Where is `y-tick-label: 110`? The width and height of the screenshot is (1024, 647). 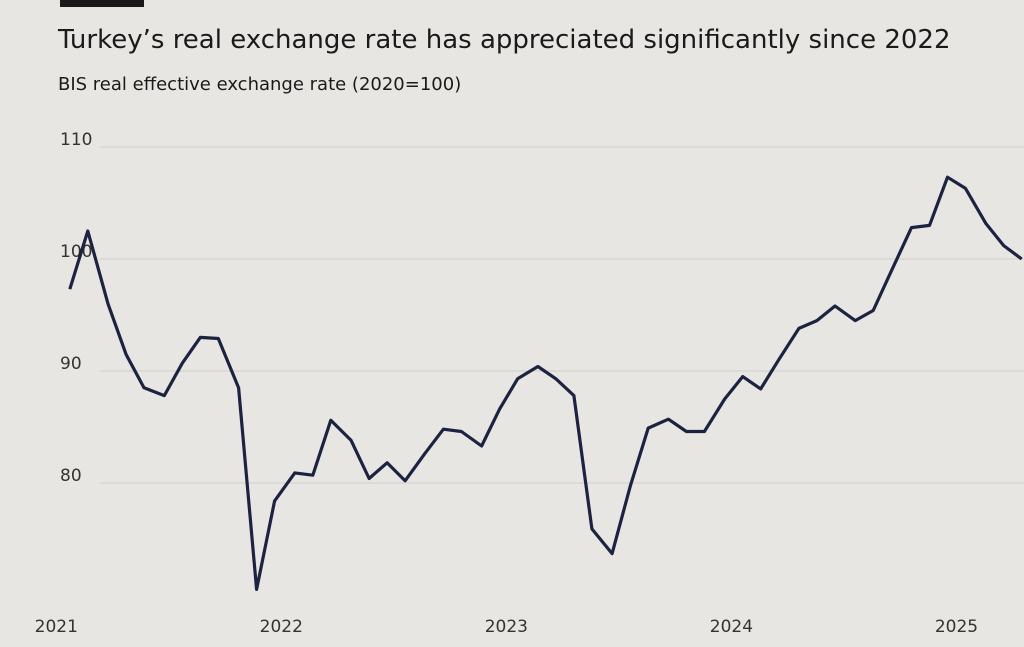 y-tick-label: 110 is located at coordinates (76, 140).